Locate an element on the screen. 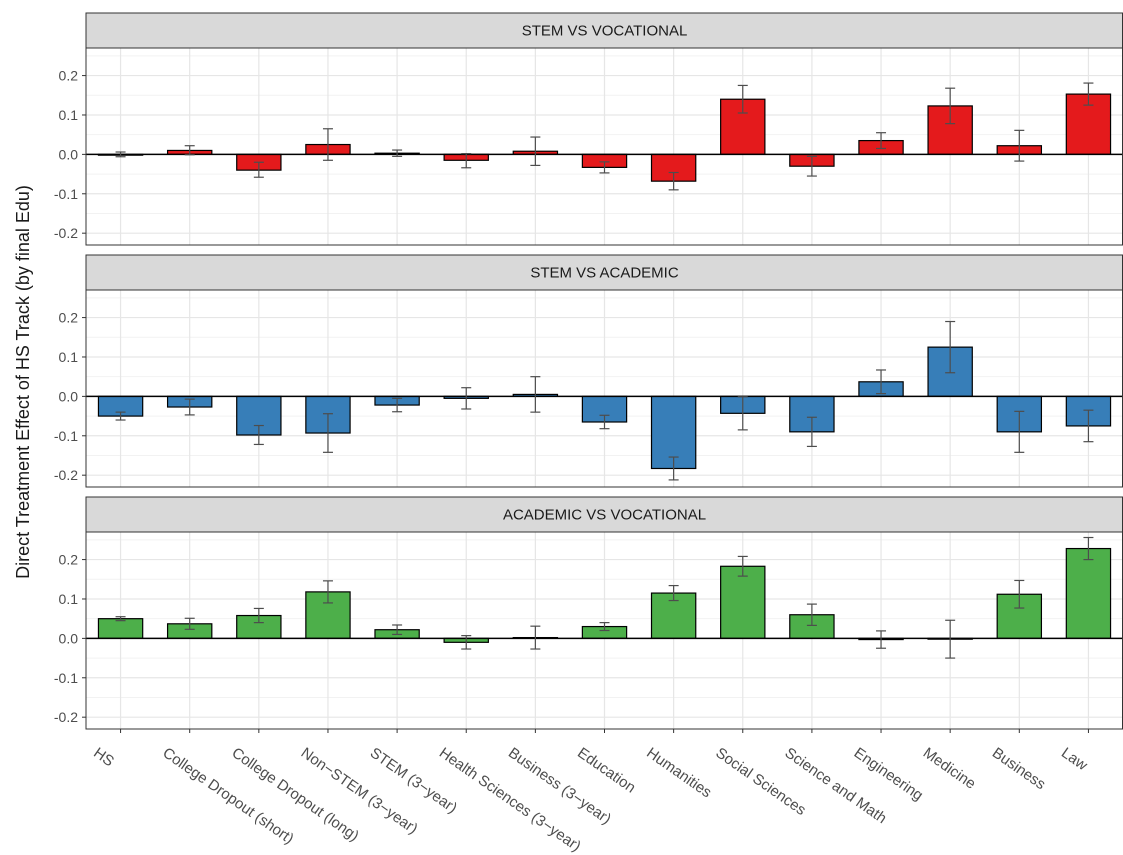 This screenshot has height=855, width=1123. panel-title: STEM VS VOCATIONAL is located at coordinates (605, 31).